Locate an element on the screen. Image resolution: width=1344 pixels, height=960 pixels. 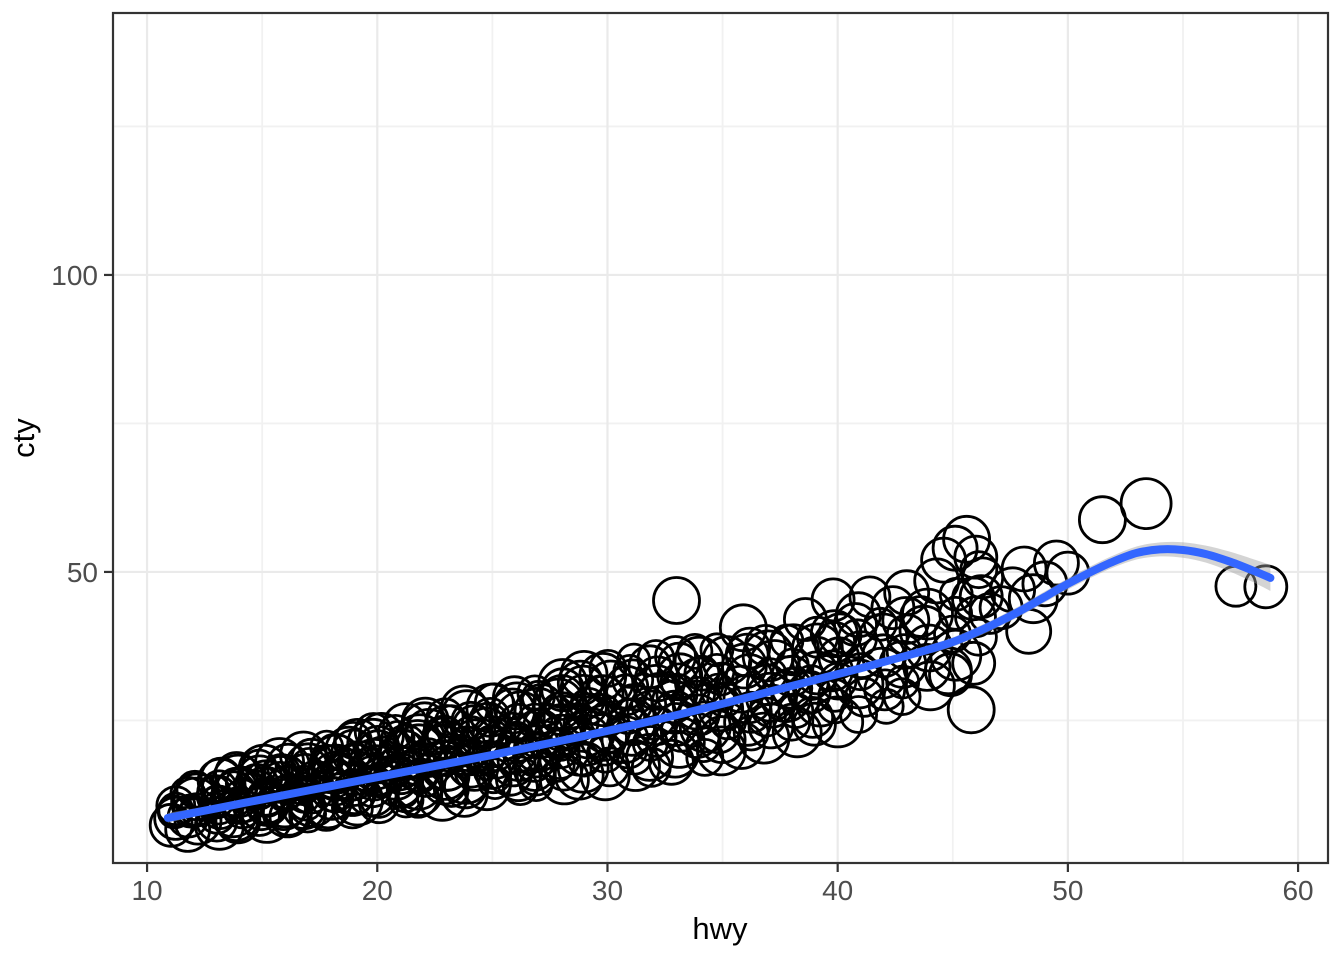
x-tick-label: 60 is located at coordinates (1297, 890).